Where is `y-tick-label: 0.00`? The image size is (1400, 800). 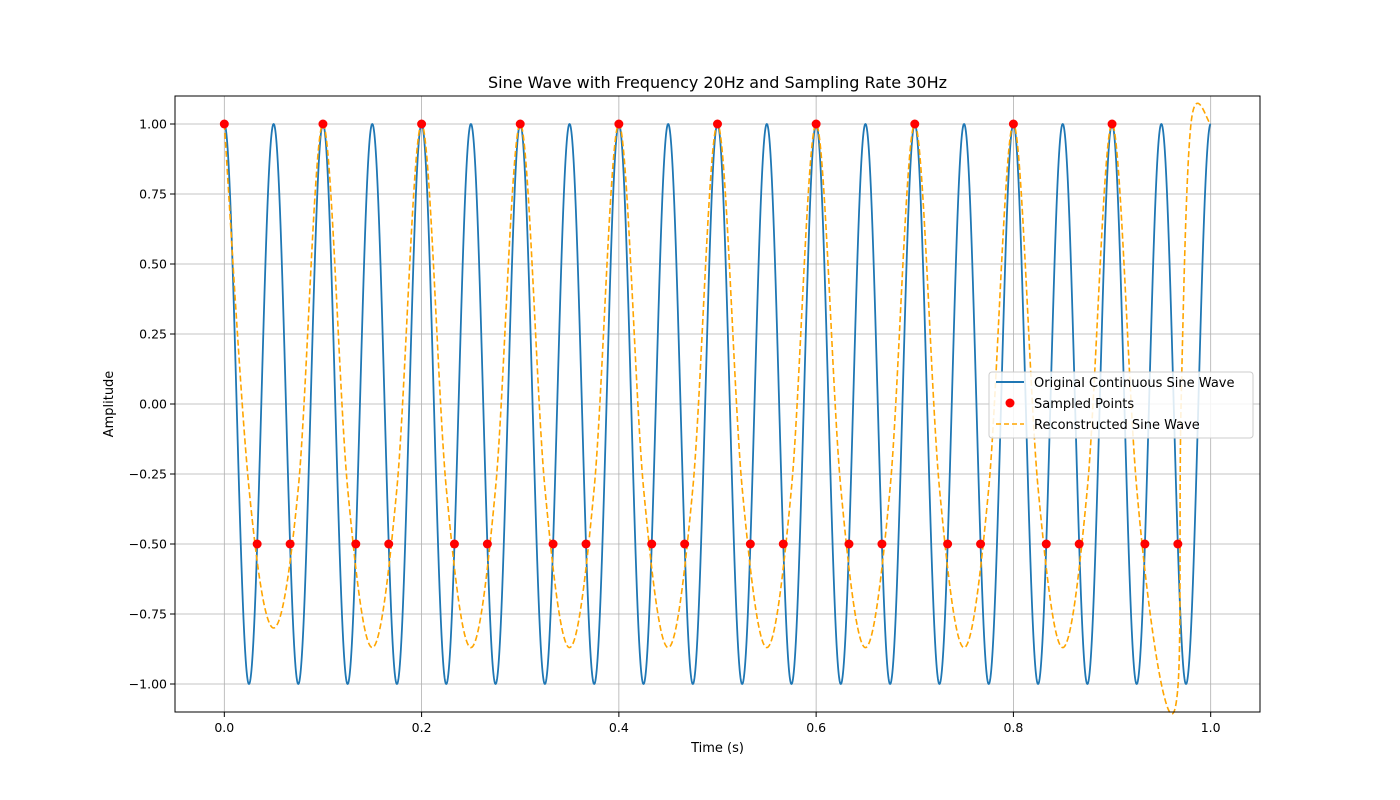 y-tick-label: 0.00 is located at coordinates (153, 404).